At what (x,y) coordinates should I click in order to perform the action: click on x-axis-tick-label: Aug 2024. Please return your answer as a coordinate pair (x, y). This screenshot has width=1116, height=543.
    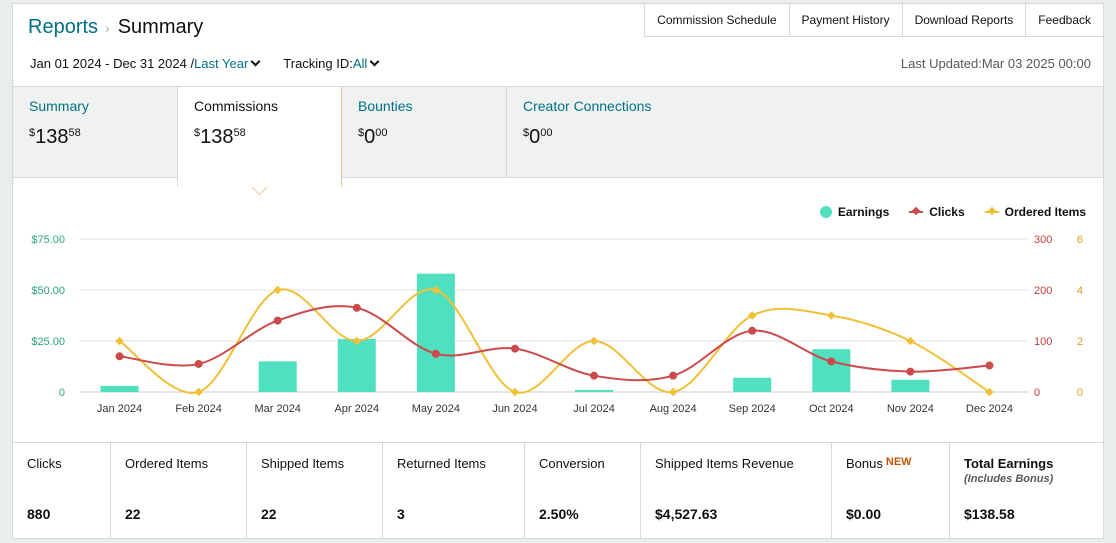
    Looking at the image, I should click on (673, 409).